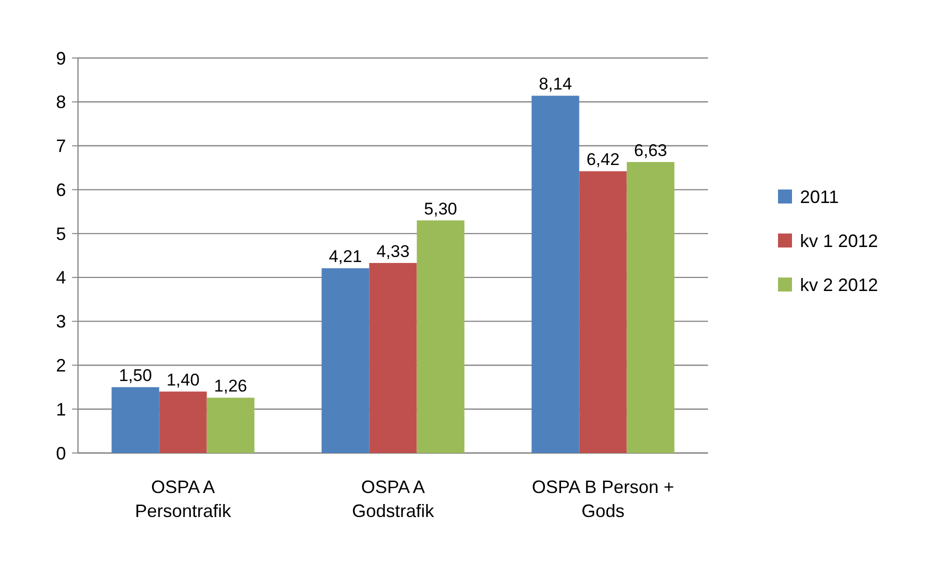 This screenshot has height=561, width=935. I want to click on y-tick-label: 0, so click(61, 453).